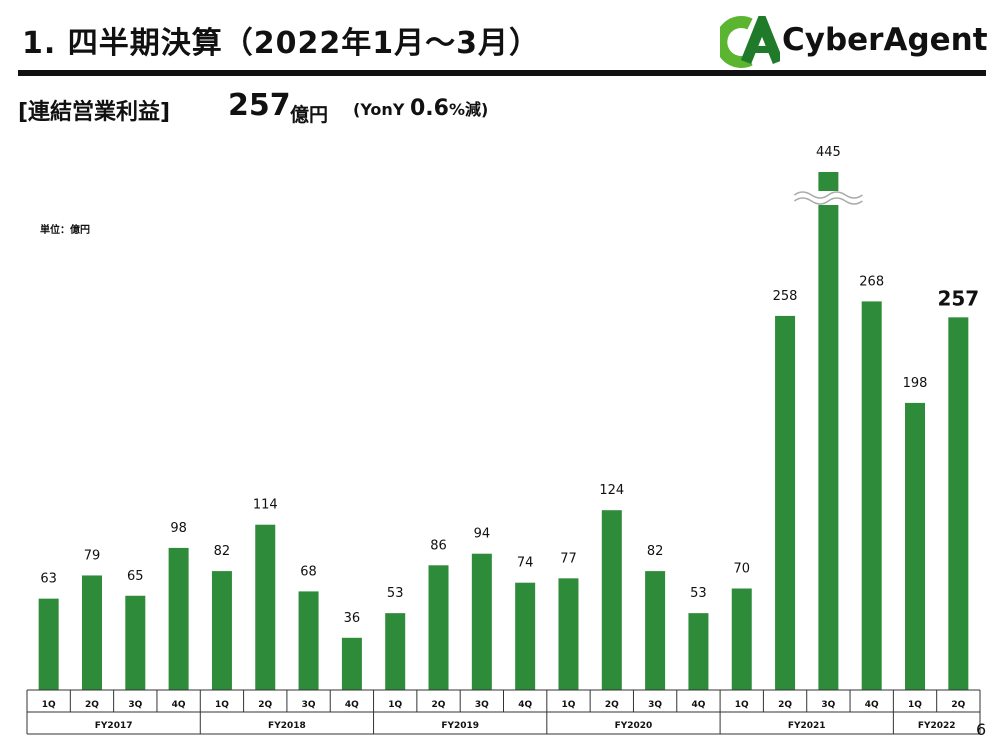 This screenshot has height=750, width=1000. I want to click on fiscal-year-label: FY2018, so click(287, 726).